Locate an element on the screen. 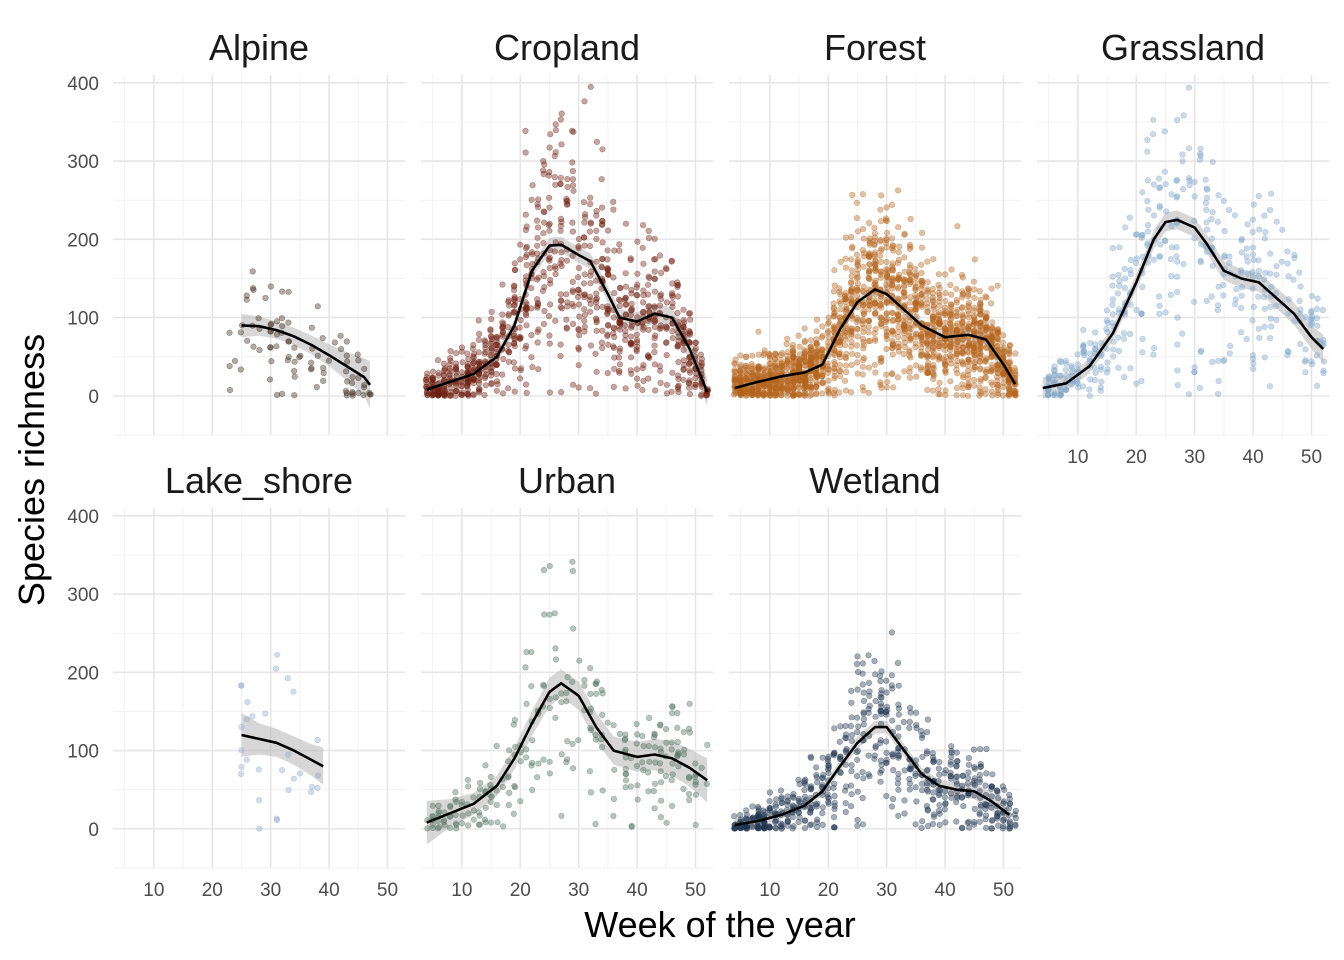 The width and height of the screenshot is (1344, 960). x-tick-label: 40 is located at coordinates (637, 890).